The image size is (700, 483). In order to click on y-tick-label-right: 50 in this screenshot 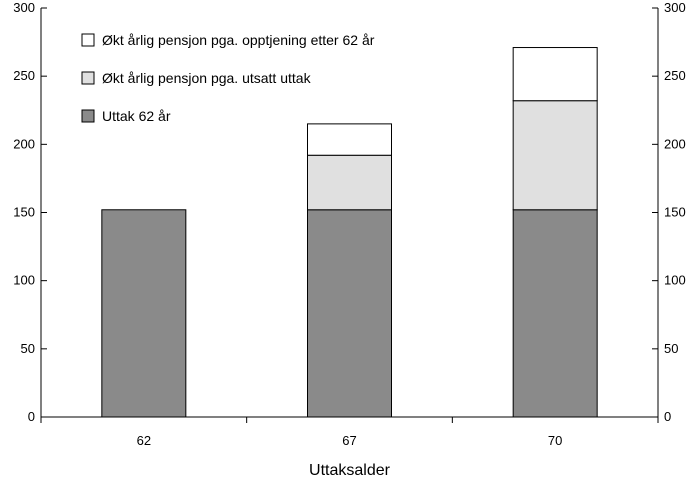, I will do `click(671, 348)`.